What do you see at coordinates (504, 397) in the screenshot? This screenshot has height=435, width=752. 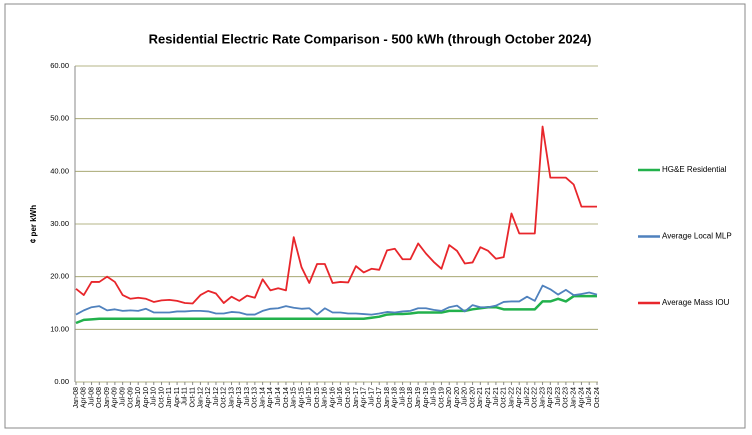 I see `x-tick-label: Oct-21` at bounding box center [504, 397].